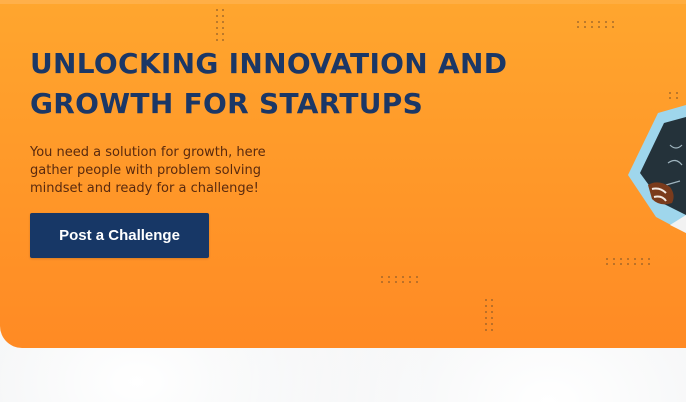 The width and height of the screenshot is (686, 402). I want to click on hero-top-edge, so click(343, 2).